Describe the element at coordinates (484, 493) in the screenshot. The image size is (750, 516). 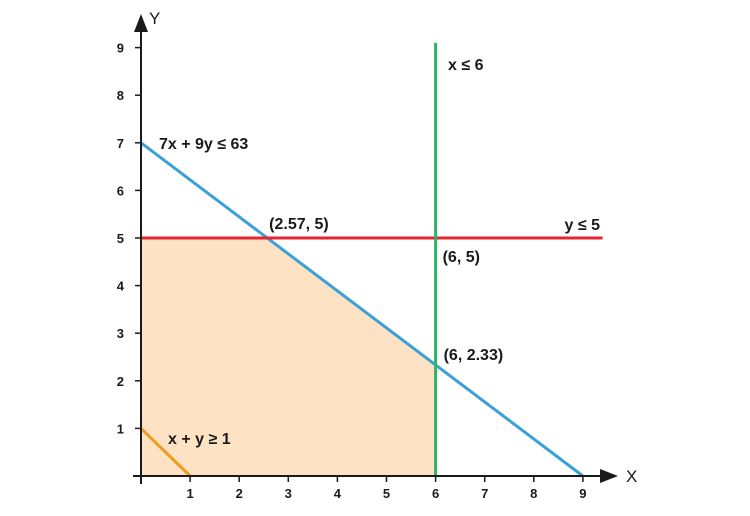
I see `x-tick-label-7: 7` at that location.